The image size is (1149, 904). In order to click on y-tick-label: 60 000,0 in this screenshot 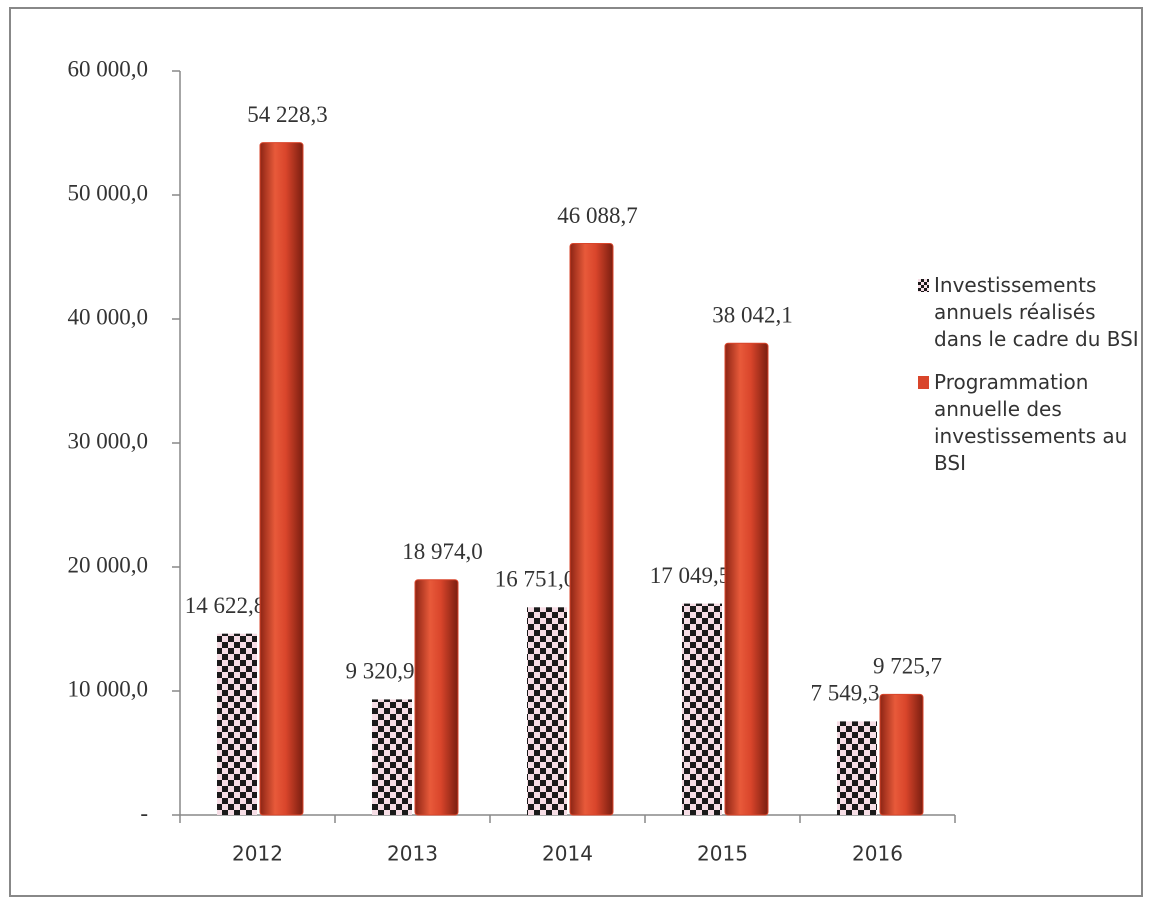, I will do `click(108, 68)`.